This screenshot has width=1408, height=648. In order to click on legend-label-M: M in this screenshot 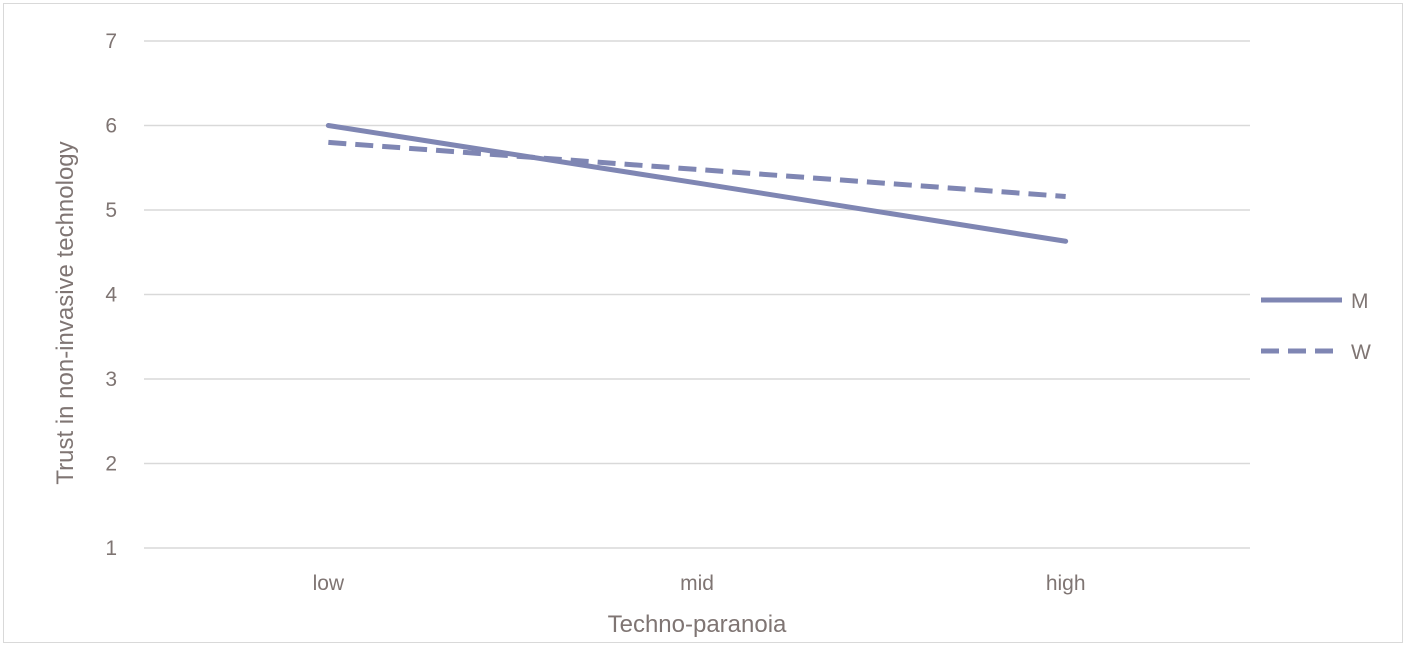, I will do `click(1360, 301)`.